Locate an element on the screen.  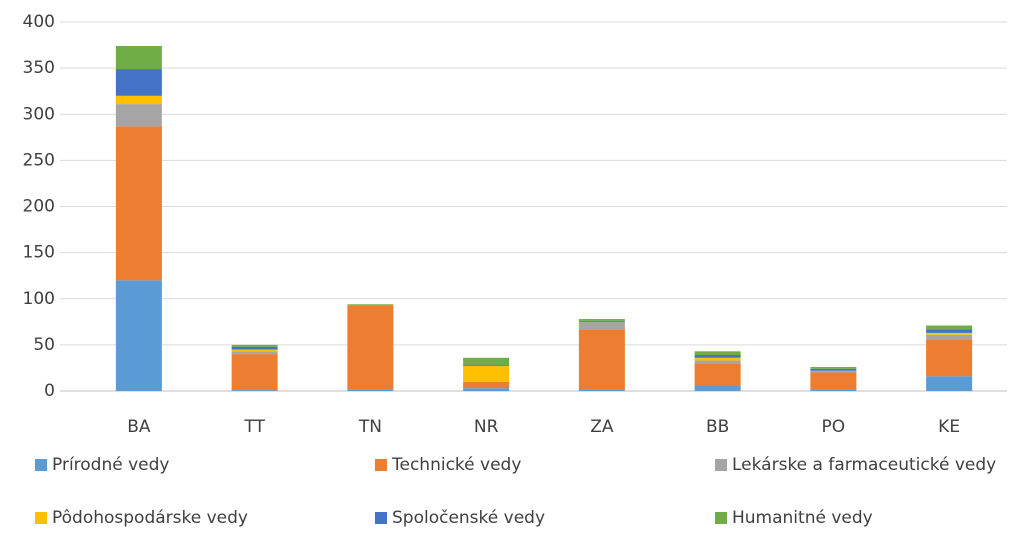
x-tick-label: BA is located at coordinates (139, 427).